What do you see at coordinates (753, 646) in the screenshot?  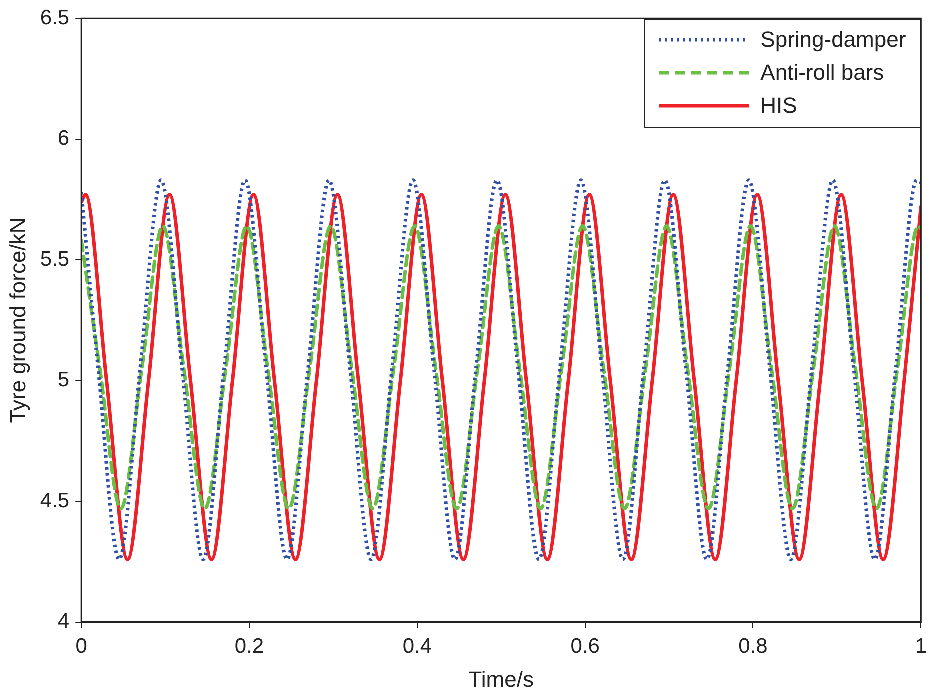 I see `x-tick-label: 0.8` at bounding box center [753, 646].